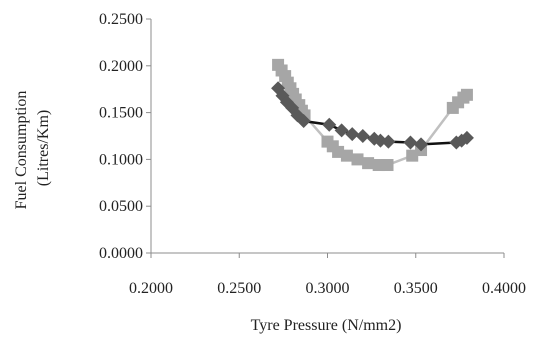 Image resolution: width=535 pixels, height=337 pixels. I want to click on y-tick-label: 0.1000, so click(121, 159).